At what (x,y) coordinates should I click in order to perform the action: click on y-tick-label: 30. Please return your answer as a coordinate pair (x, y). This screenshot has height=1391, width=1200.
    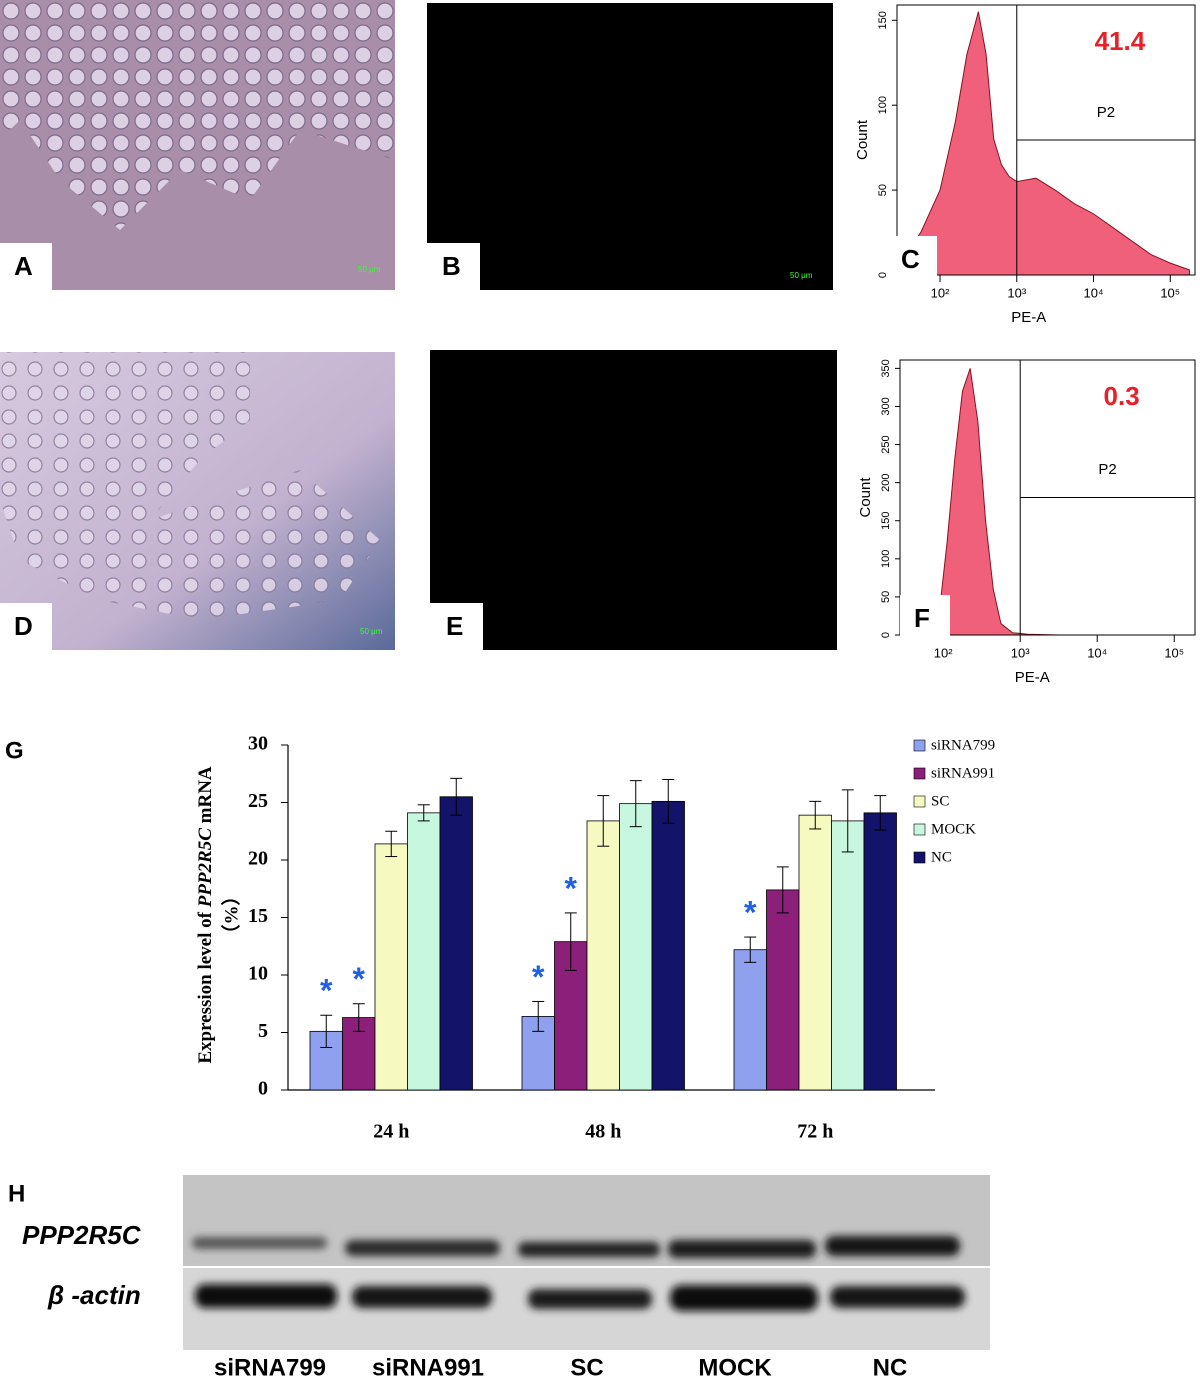
    Looking at the image, I should click on (258, 744).